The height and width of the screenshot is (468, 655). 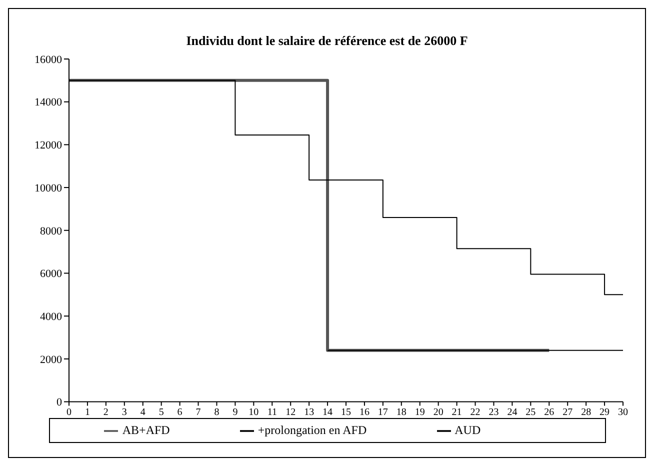 What do you see at coordinates (69, 412) in the screenshot?
I see `x-tick-label: 0` at bounding box center [69, 412].